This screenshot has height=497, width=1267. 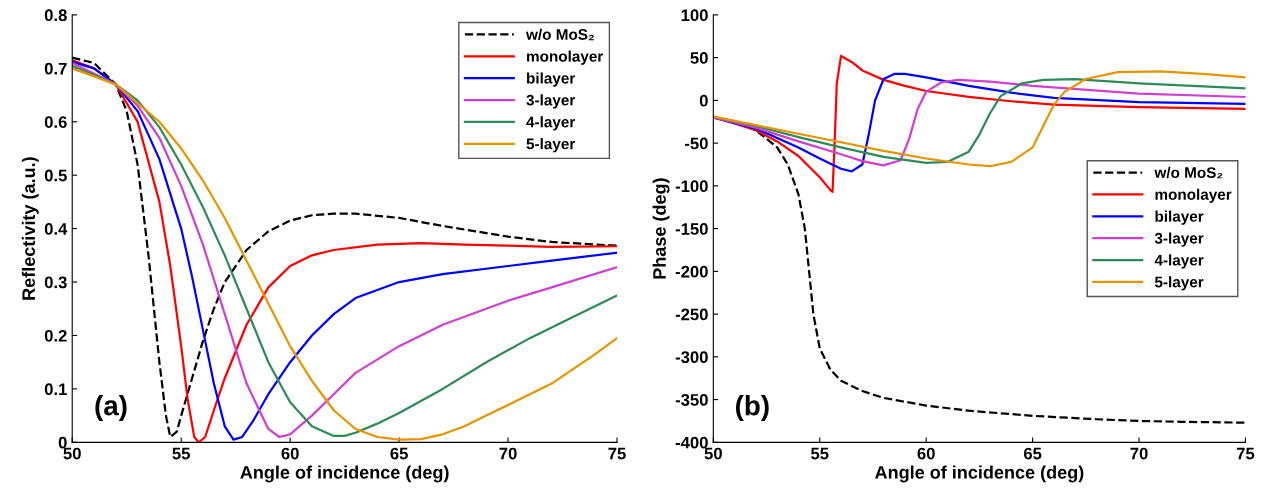 I want to click on y-tick-label: 50, so click(x=699, y=58).